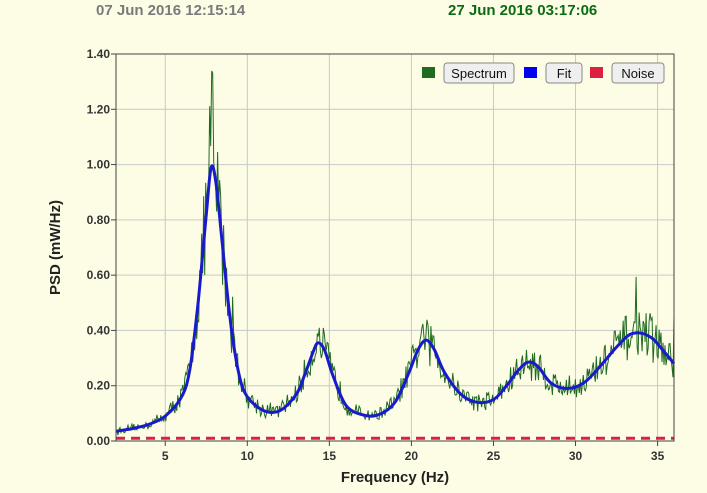  What do you see at coordinates (99, 441) in the screenshot?
I see `y-tick-label: 0.00` at bounding box center [99, 441].